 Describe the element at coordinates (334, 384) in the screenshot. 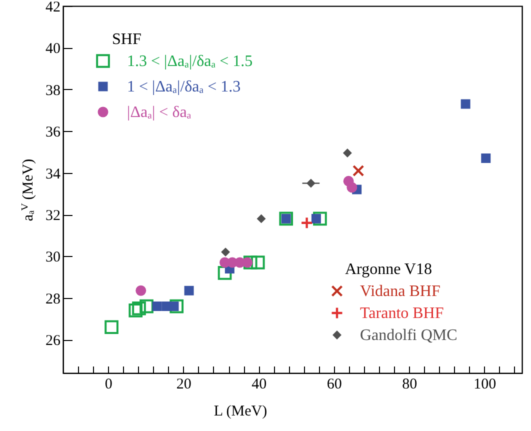

I see `x-tick-label: 60` at that location.